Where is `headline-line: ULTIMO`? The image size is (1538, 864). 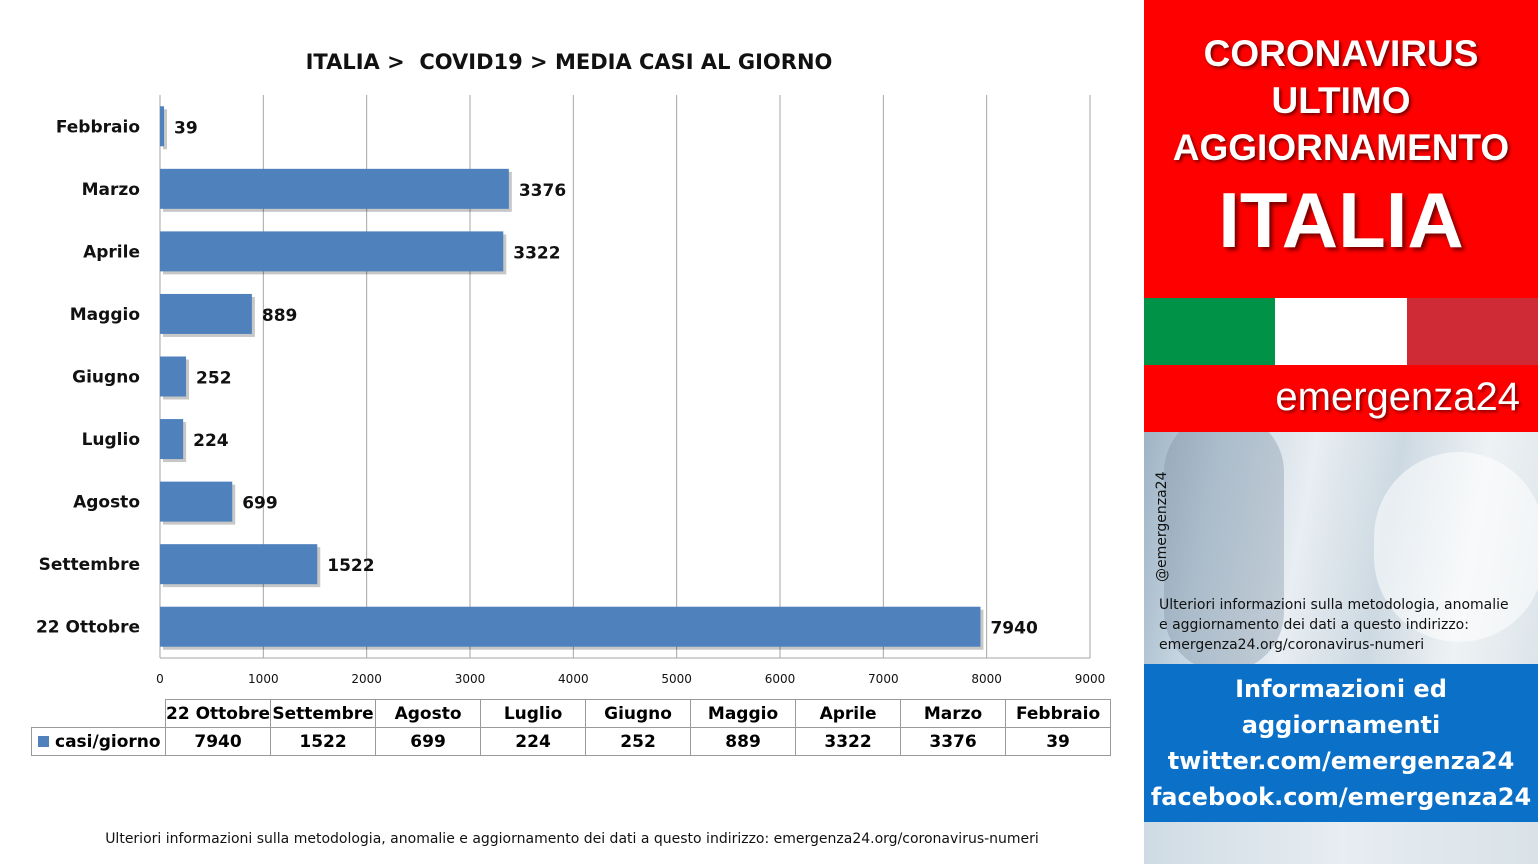
headline-line: ULTIMO is located at coordinates (1341, 100).